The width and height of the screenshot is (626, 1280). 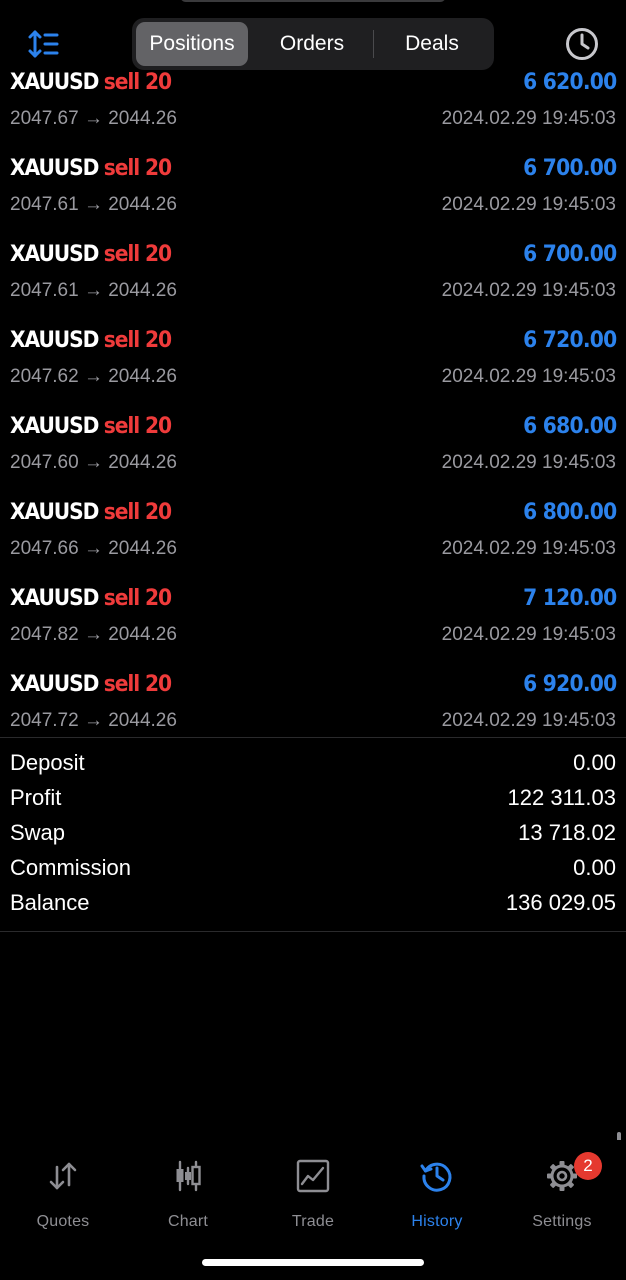 What do you see at coordinates (569, 512) in the screenshot?
I see `deal-profit: 6 800.00` at bounding box center [569, 512].